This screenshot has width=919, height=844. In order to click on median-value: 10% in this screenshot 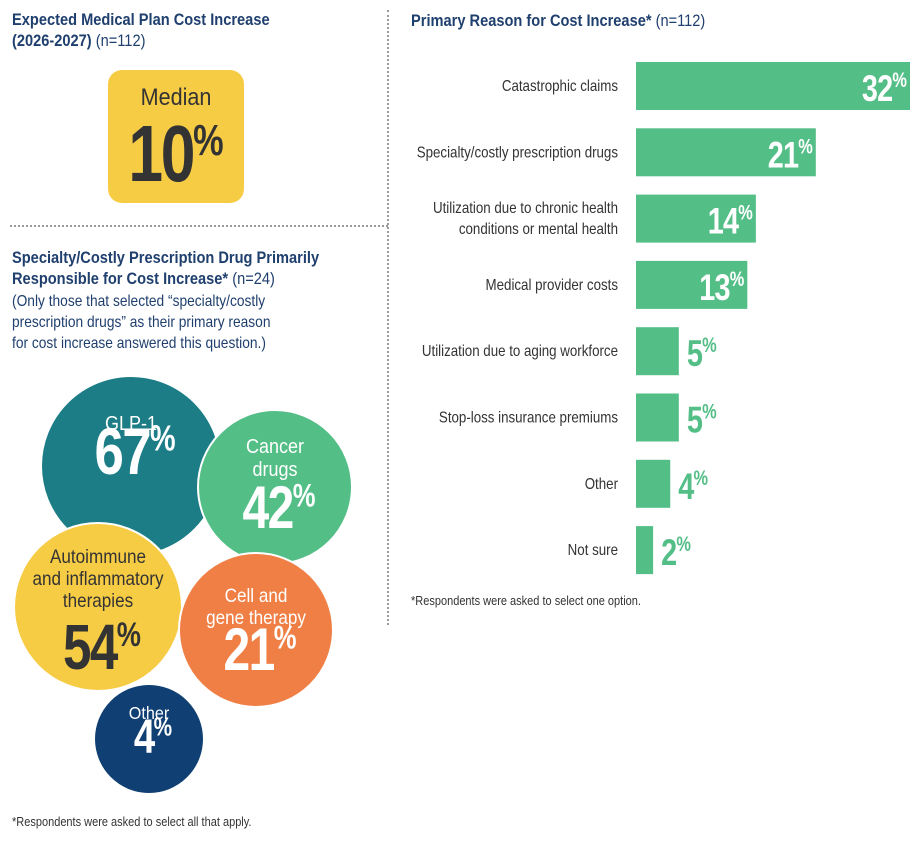, I will do `click(176, 154)`.